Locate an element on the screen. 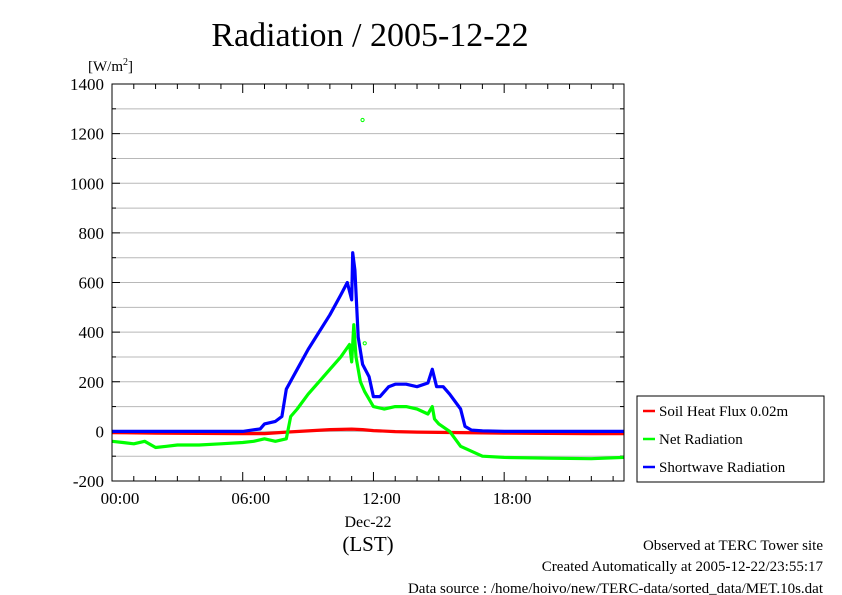 Image resolution: width=842 pixels, height=595 pixels. legend-label: Shortwave Radiation is located at coordinates (722, 468).